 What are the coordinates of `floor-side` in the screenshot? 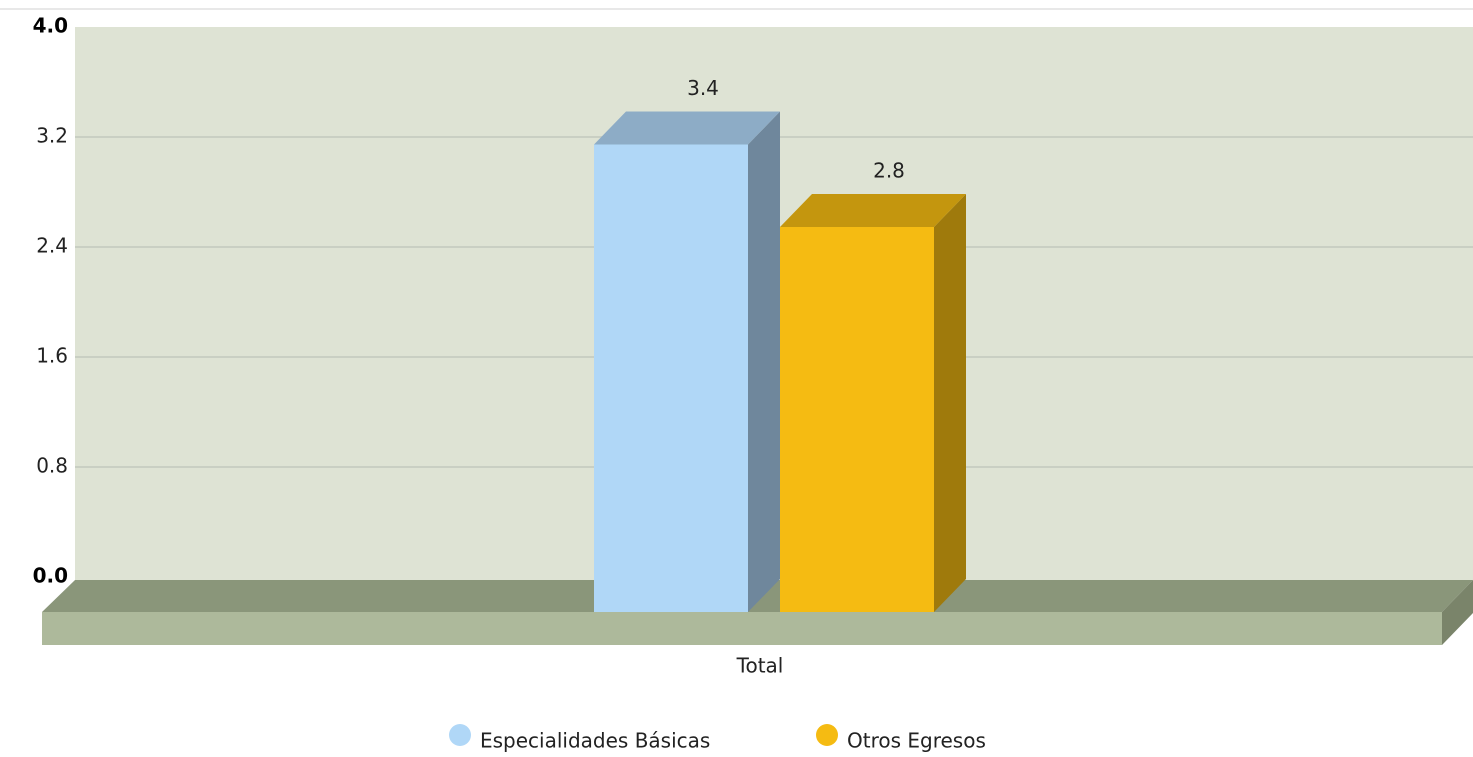 It's located at (1457, 612).